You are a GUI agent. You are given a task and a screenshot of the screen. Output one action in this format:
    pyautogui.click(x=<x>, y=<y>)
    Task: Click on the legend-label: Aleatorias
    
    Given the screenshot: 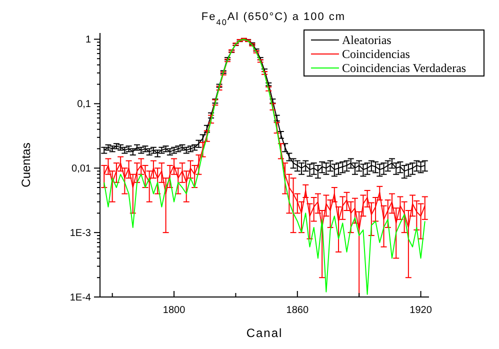 What is the action you would take?
    pyautogui.click(x=367, y=40)
    